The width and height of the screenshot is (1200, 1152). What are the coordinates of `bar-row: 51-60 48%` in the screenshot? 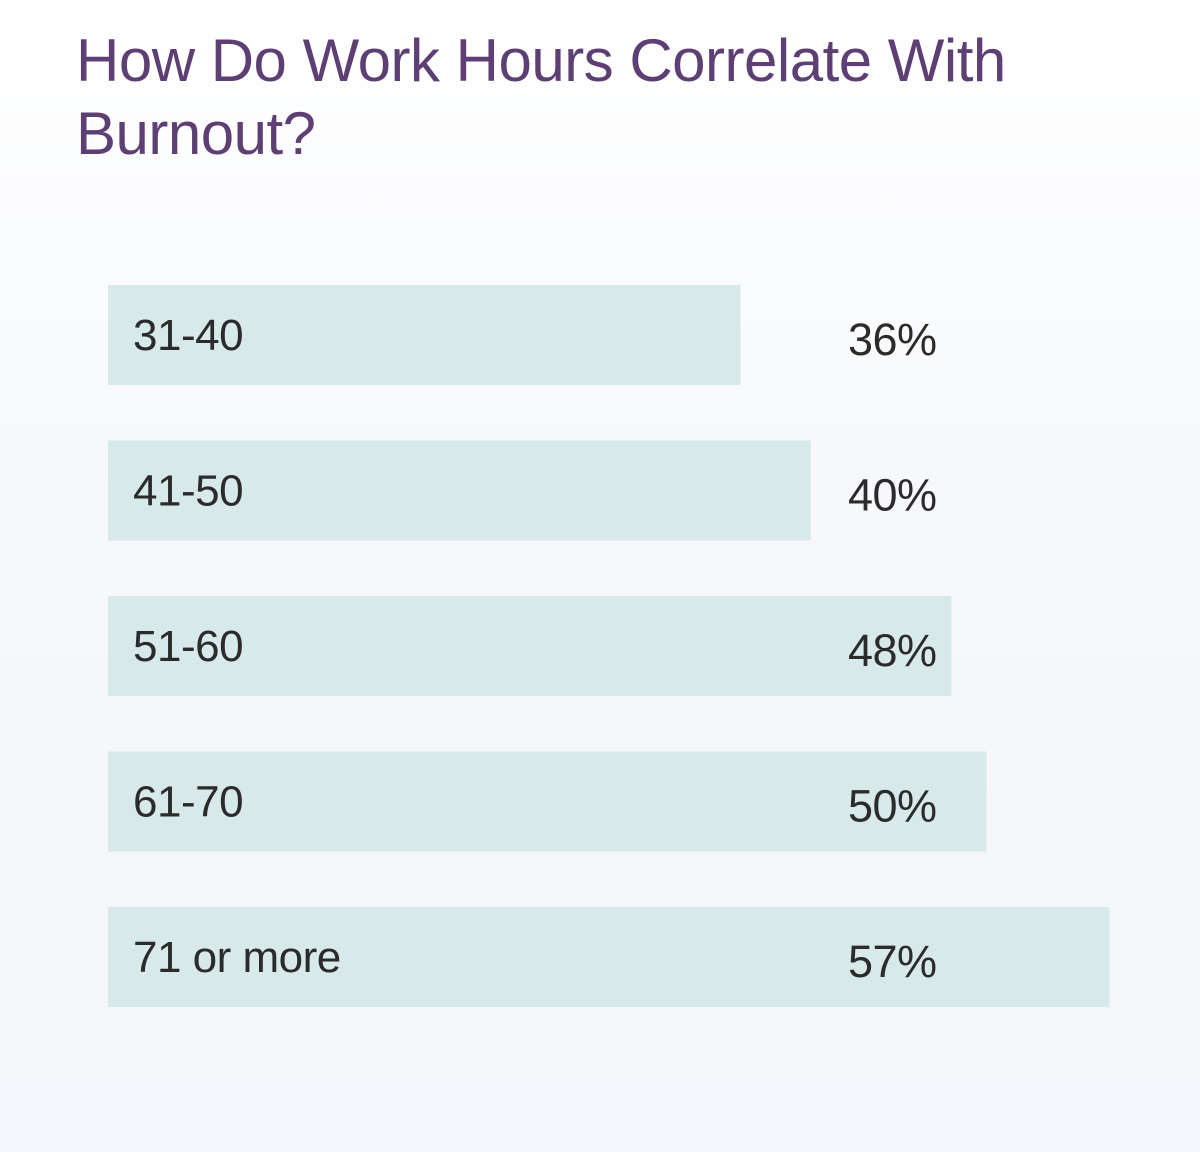 It's located at (530, 646).